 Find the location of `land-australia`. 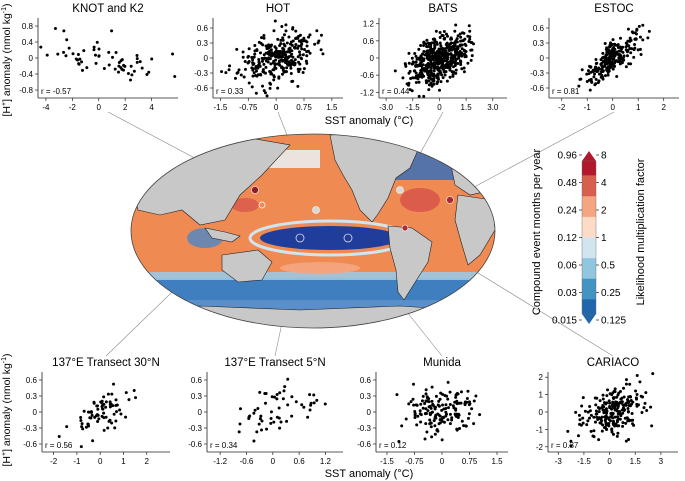

land-australia is located at coordinates (247, 266).